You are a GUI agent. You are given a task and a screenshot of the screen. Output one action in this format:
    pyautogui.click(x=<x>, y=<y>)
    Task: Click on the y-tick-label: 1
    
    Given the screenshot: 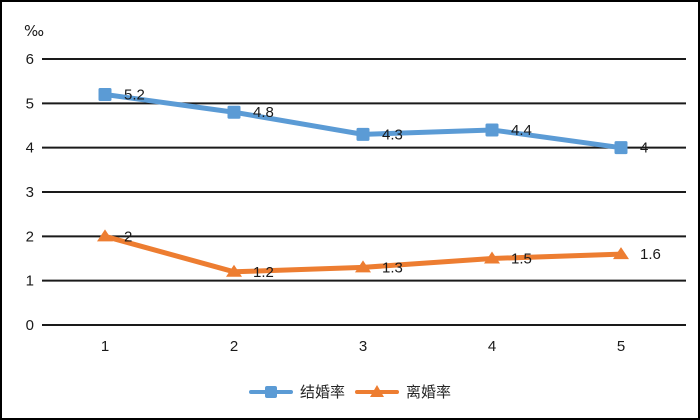 What is the action you would take?
    pyautogui.click(x=30, y=281)
    